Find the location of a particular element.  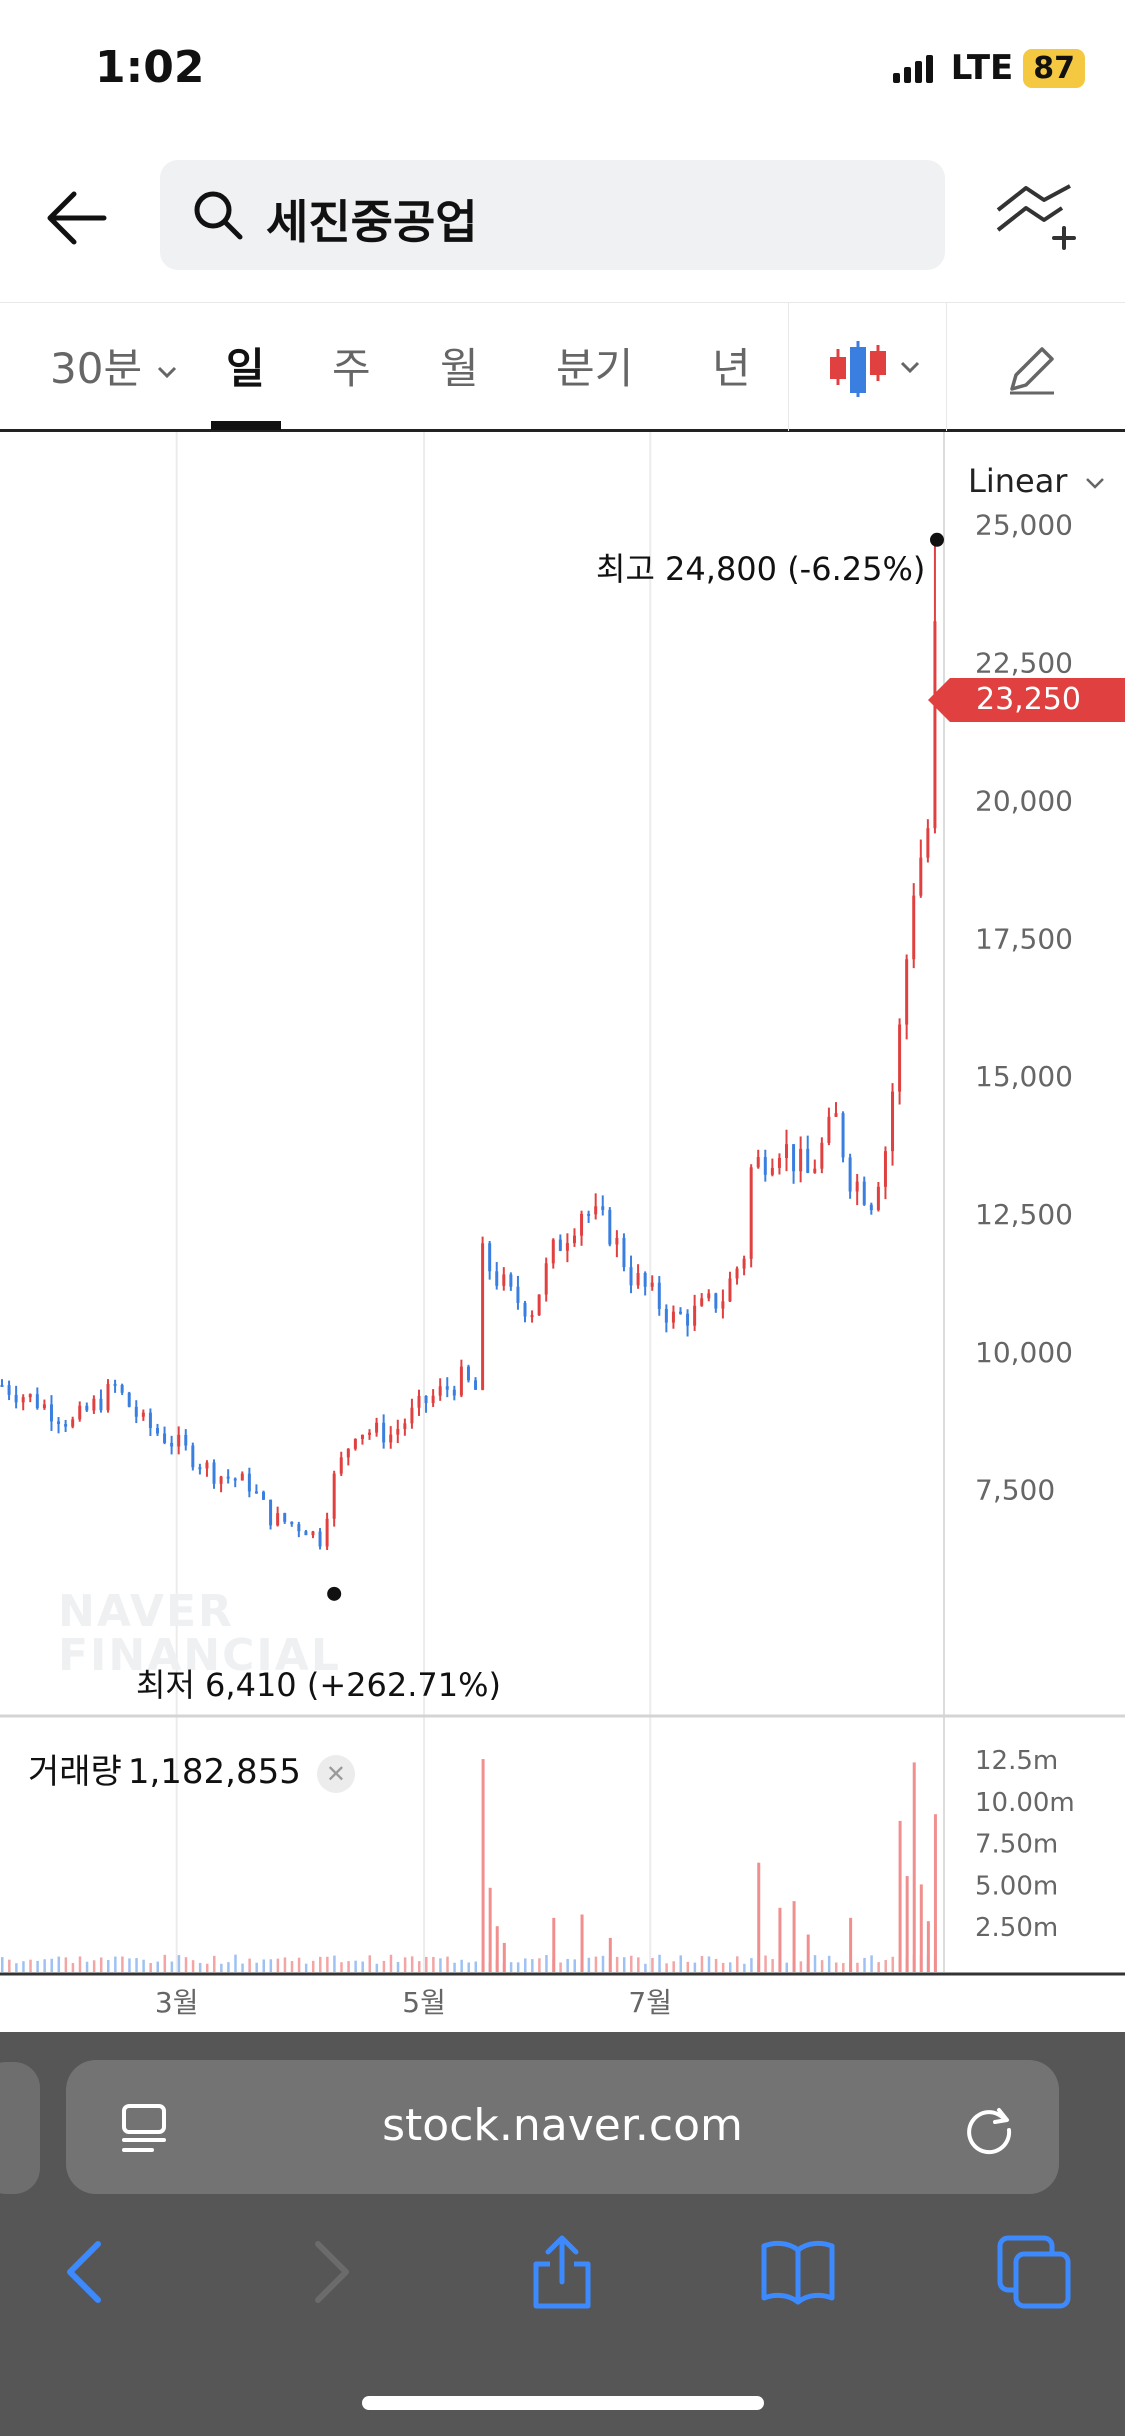

y-tick-label: 10,000 is located at coordinates (1024, 1352).